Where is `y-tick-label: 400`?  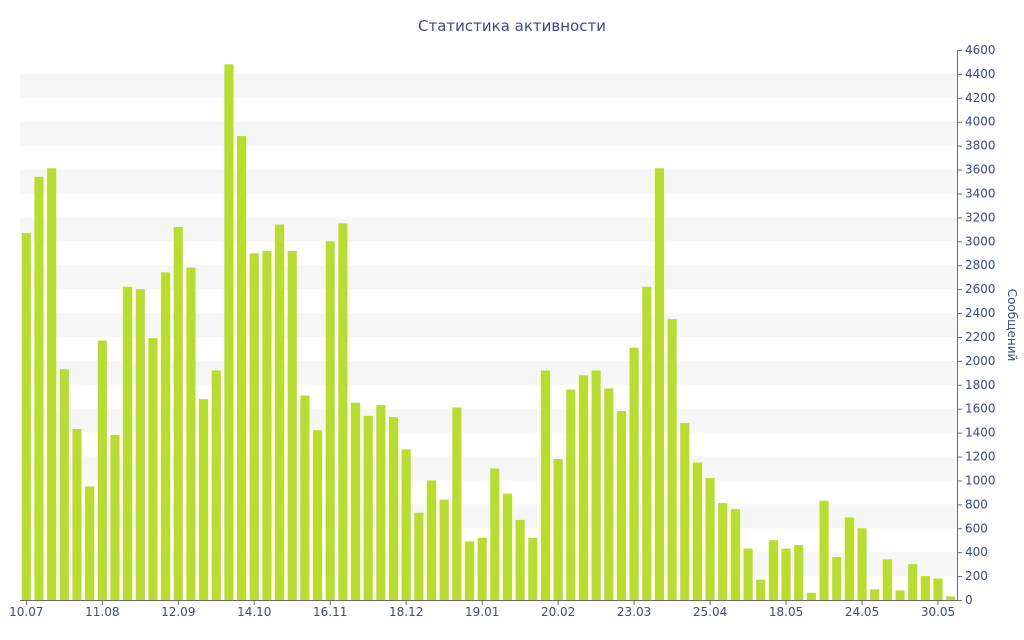
y-tick-label: 400 is located at coordinates (976, 552).